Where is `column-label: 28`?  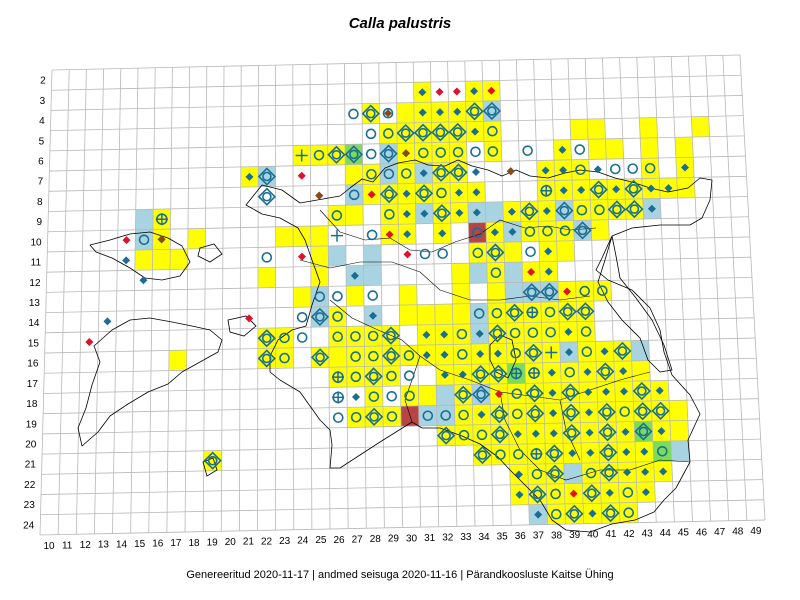 column-label: 28 is located at coordinates (376, 539).